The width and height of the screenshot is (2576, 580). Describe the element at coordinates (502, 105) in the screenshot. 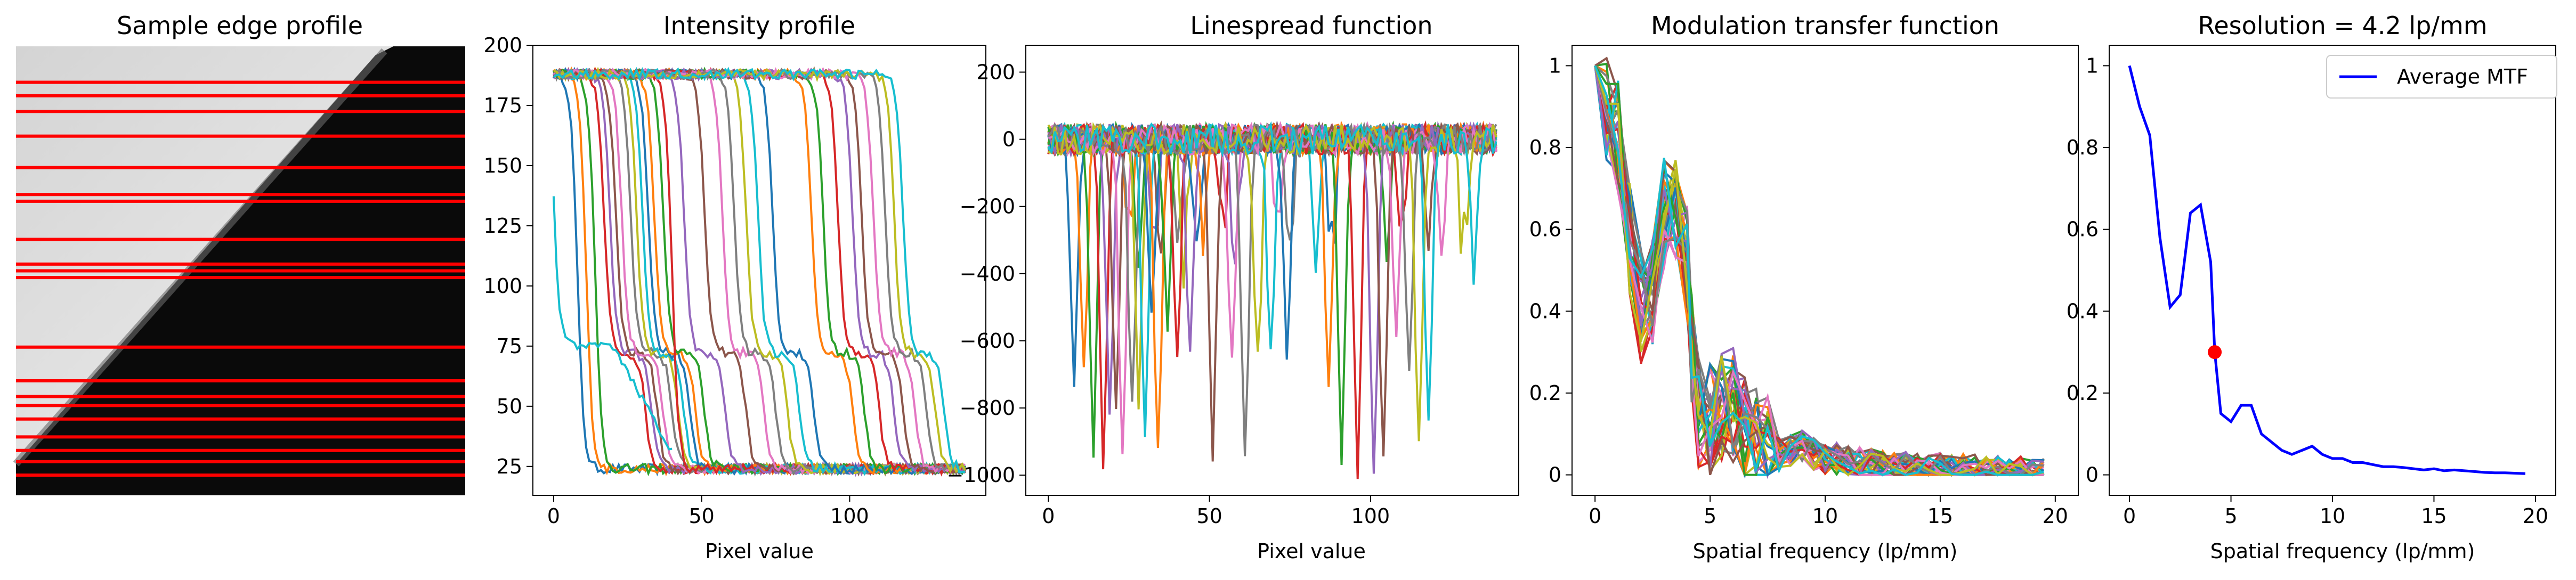

I see `y-tick-label: 175` at that location.